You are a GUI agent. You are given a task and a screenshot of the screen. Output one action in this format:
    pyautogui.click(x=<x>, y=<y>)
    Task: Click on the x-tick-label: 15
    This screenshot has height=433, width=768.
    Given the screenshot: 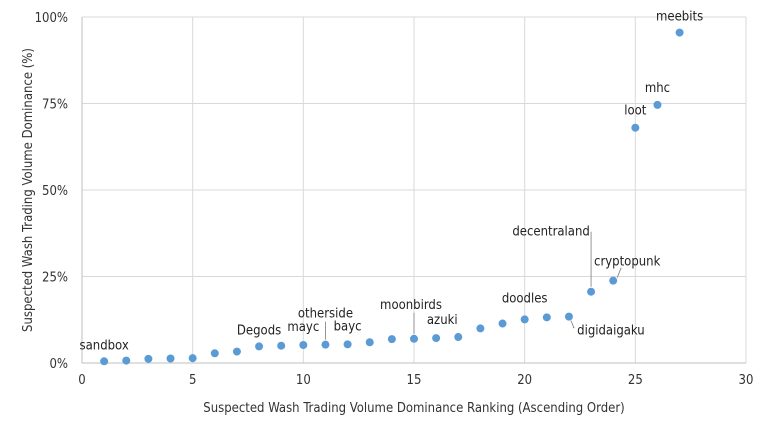 What is the action you would take?
    pyautogui.click(x=414, y=380)
    